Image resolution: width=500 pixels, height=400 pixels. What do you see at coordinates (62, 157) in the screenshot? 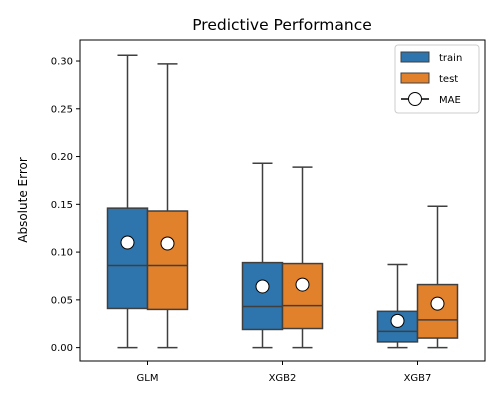
I see `y-tick-label: 0.20` at bounding box center [62, 157].